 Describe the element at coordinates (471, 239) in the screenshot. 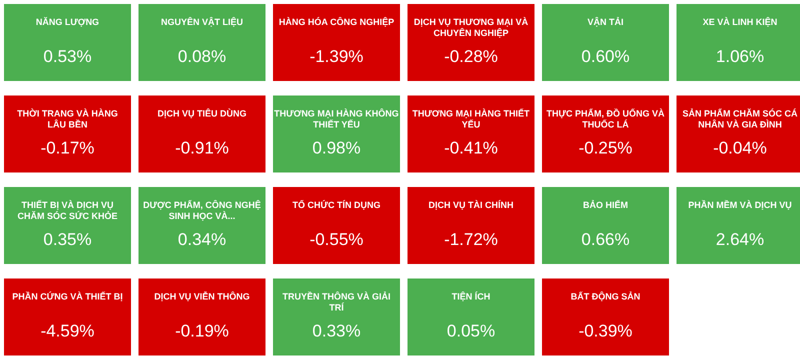

I see `data-label: -1.72%` at that location.